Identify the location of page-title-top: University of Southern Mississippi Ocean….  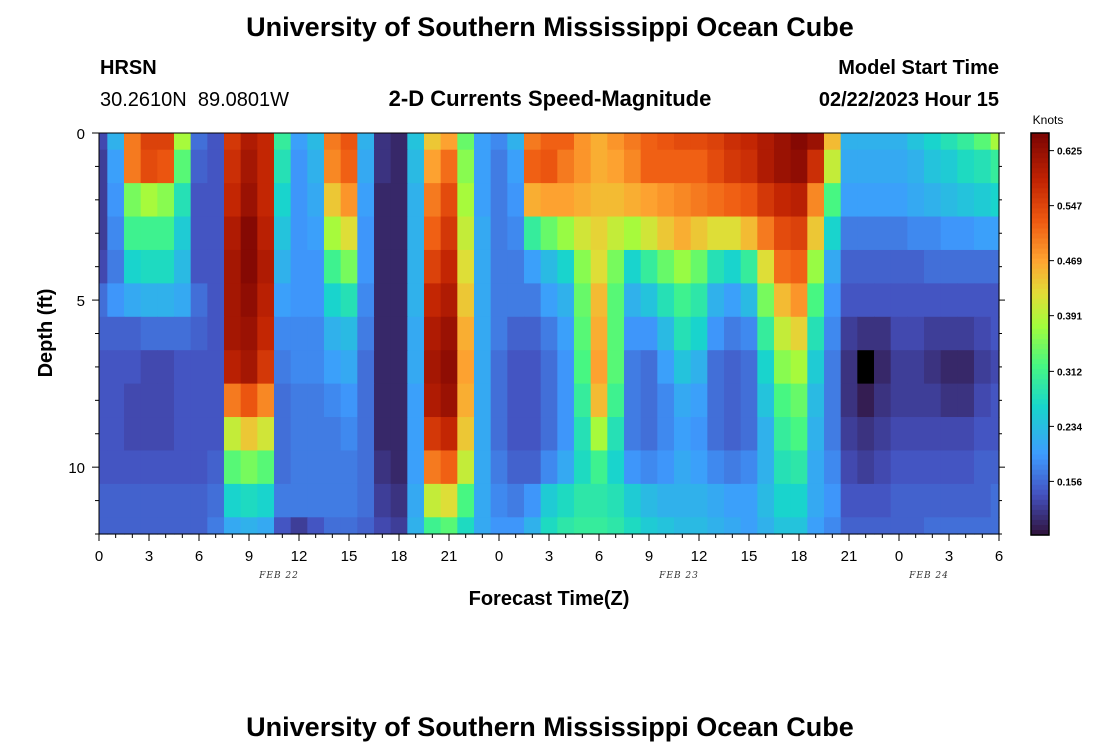
(550, 27).